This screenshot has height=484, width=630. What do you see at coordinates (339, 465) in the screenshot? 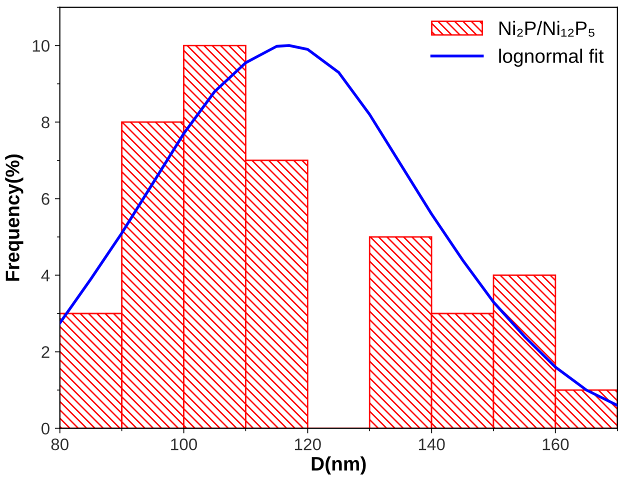
I see `x-axis-title: D(nm)` at bounding box center [339, 465].